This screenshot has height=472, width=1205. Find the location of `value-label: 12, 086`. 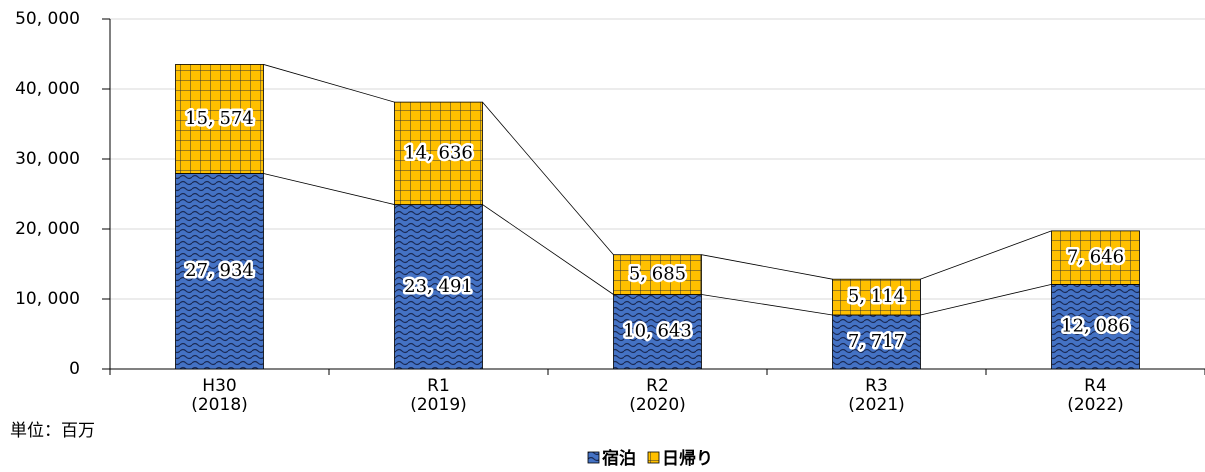

value-label: 12, 086 is located at coordinates (1095, 326).